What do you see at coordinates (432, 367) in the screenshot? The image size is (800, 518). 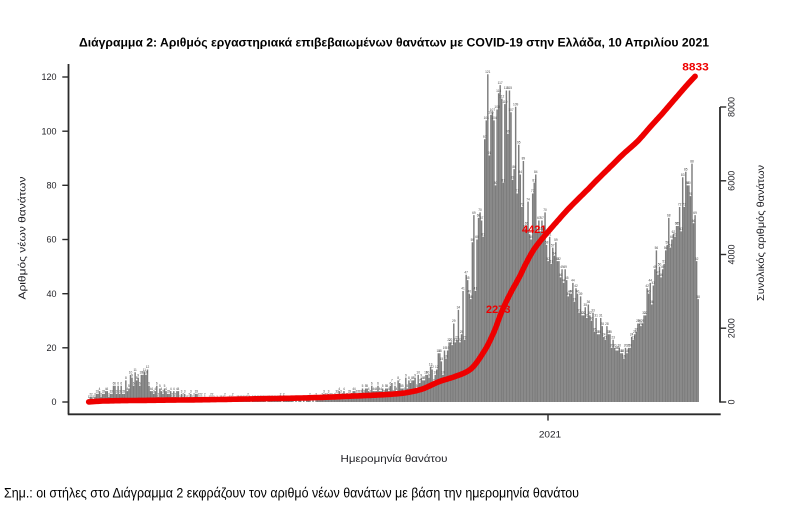 I see `svg-text: 12` at bounding box center [432, 367].